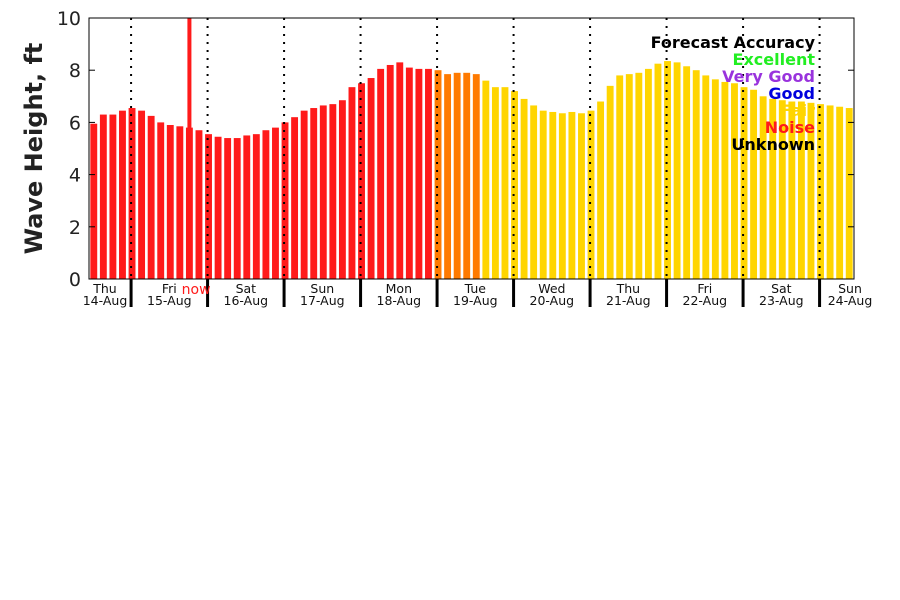 The width and height of the screenshot is (900, 600). What do you see at coordinates (169, 300) in the screenshot?
I see `day-date-label: 15-Aug` at bounding box center [169, 300].